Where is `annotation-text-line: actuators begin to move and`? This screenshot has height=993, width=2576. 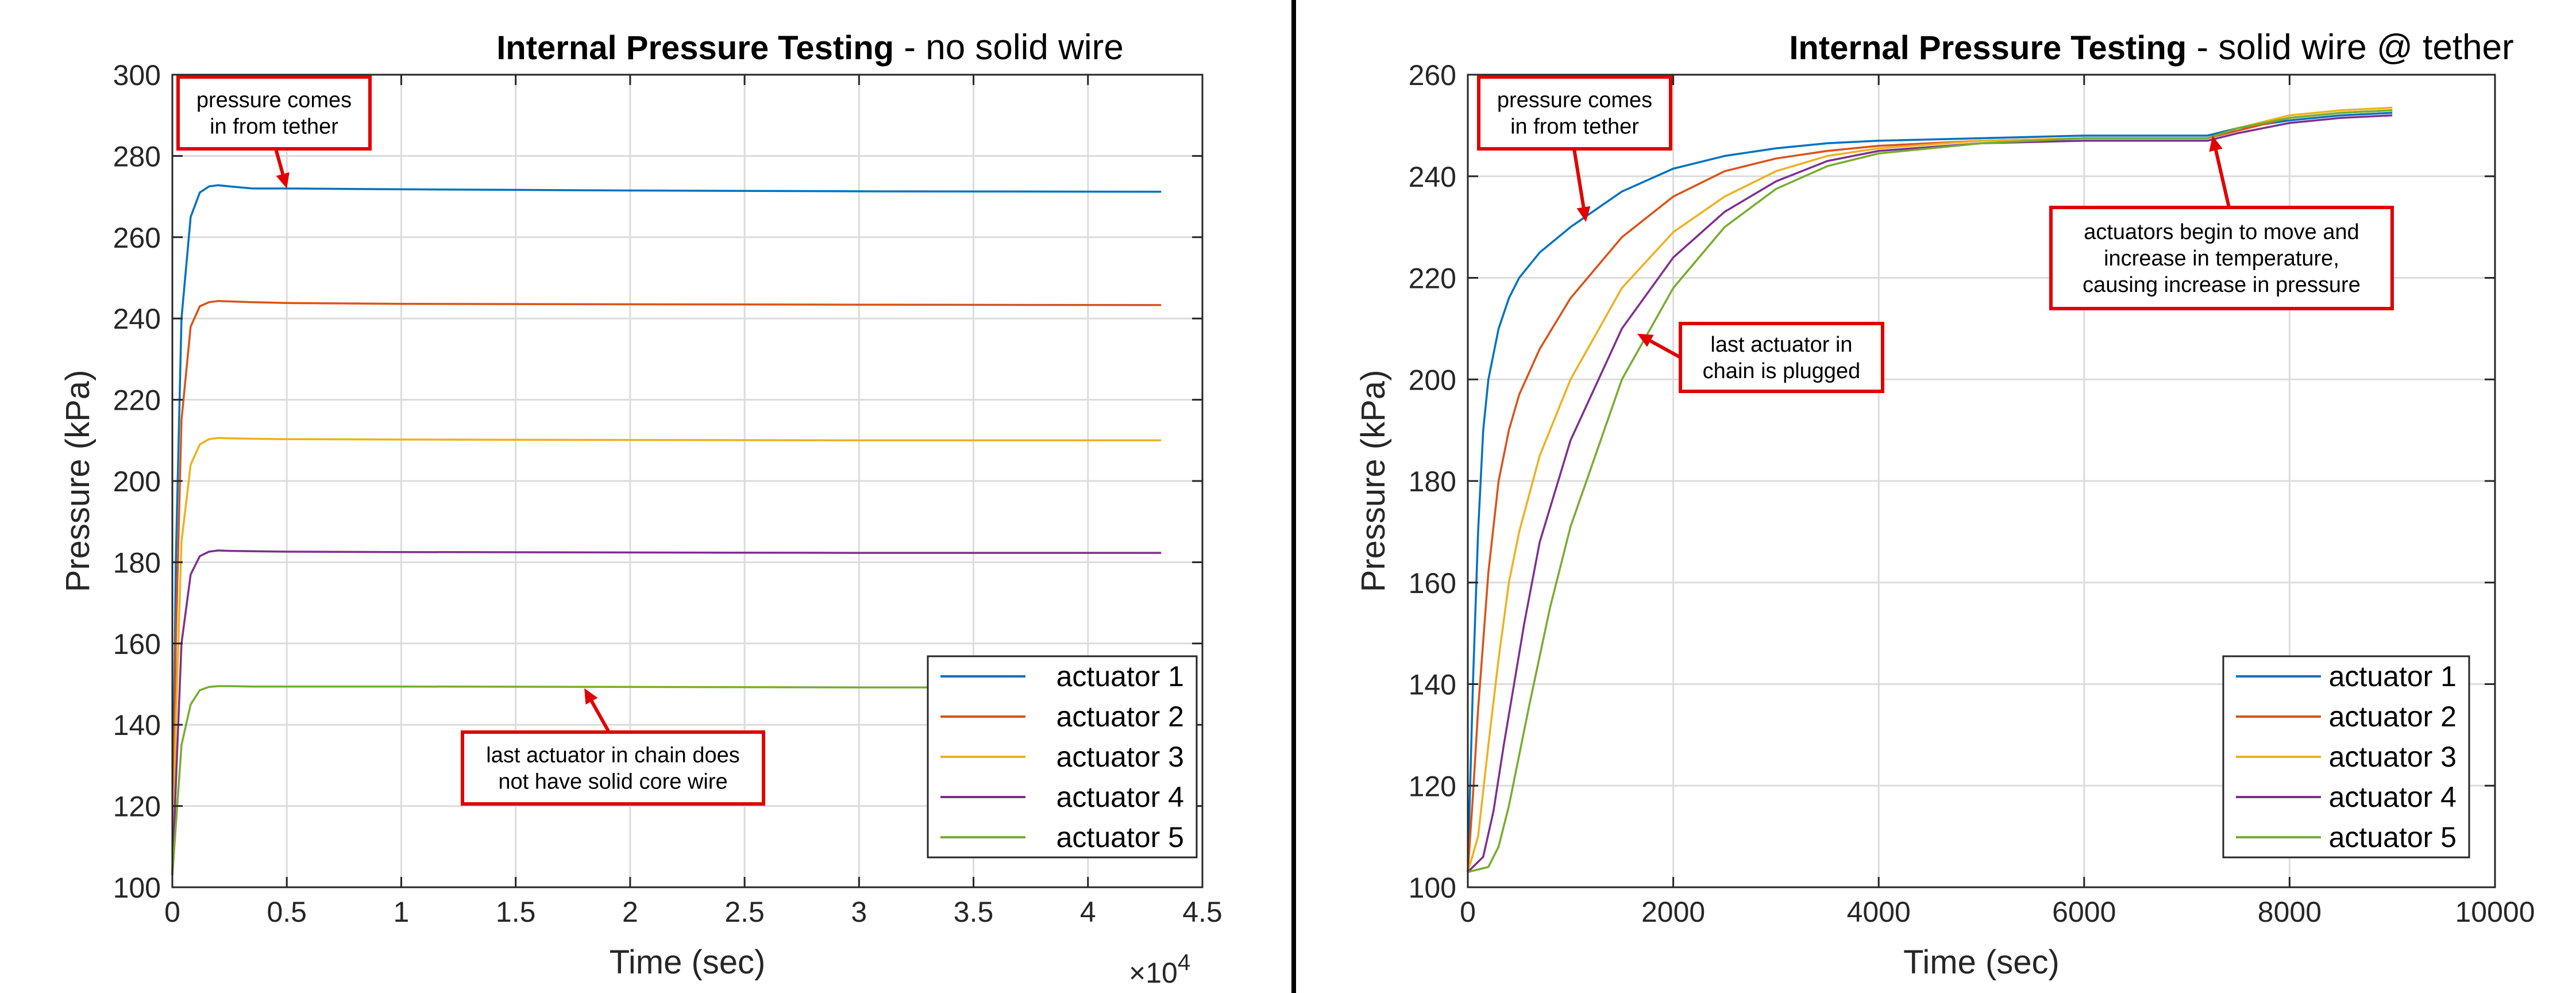 annotation-text-line: actuators begin to move and is located at coordinates (2221, 232).